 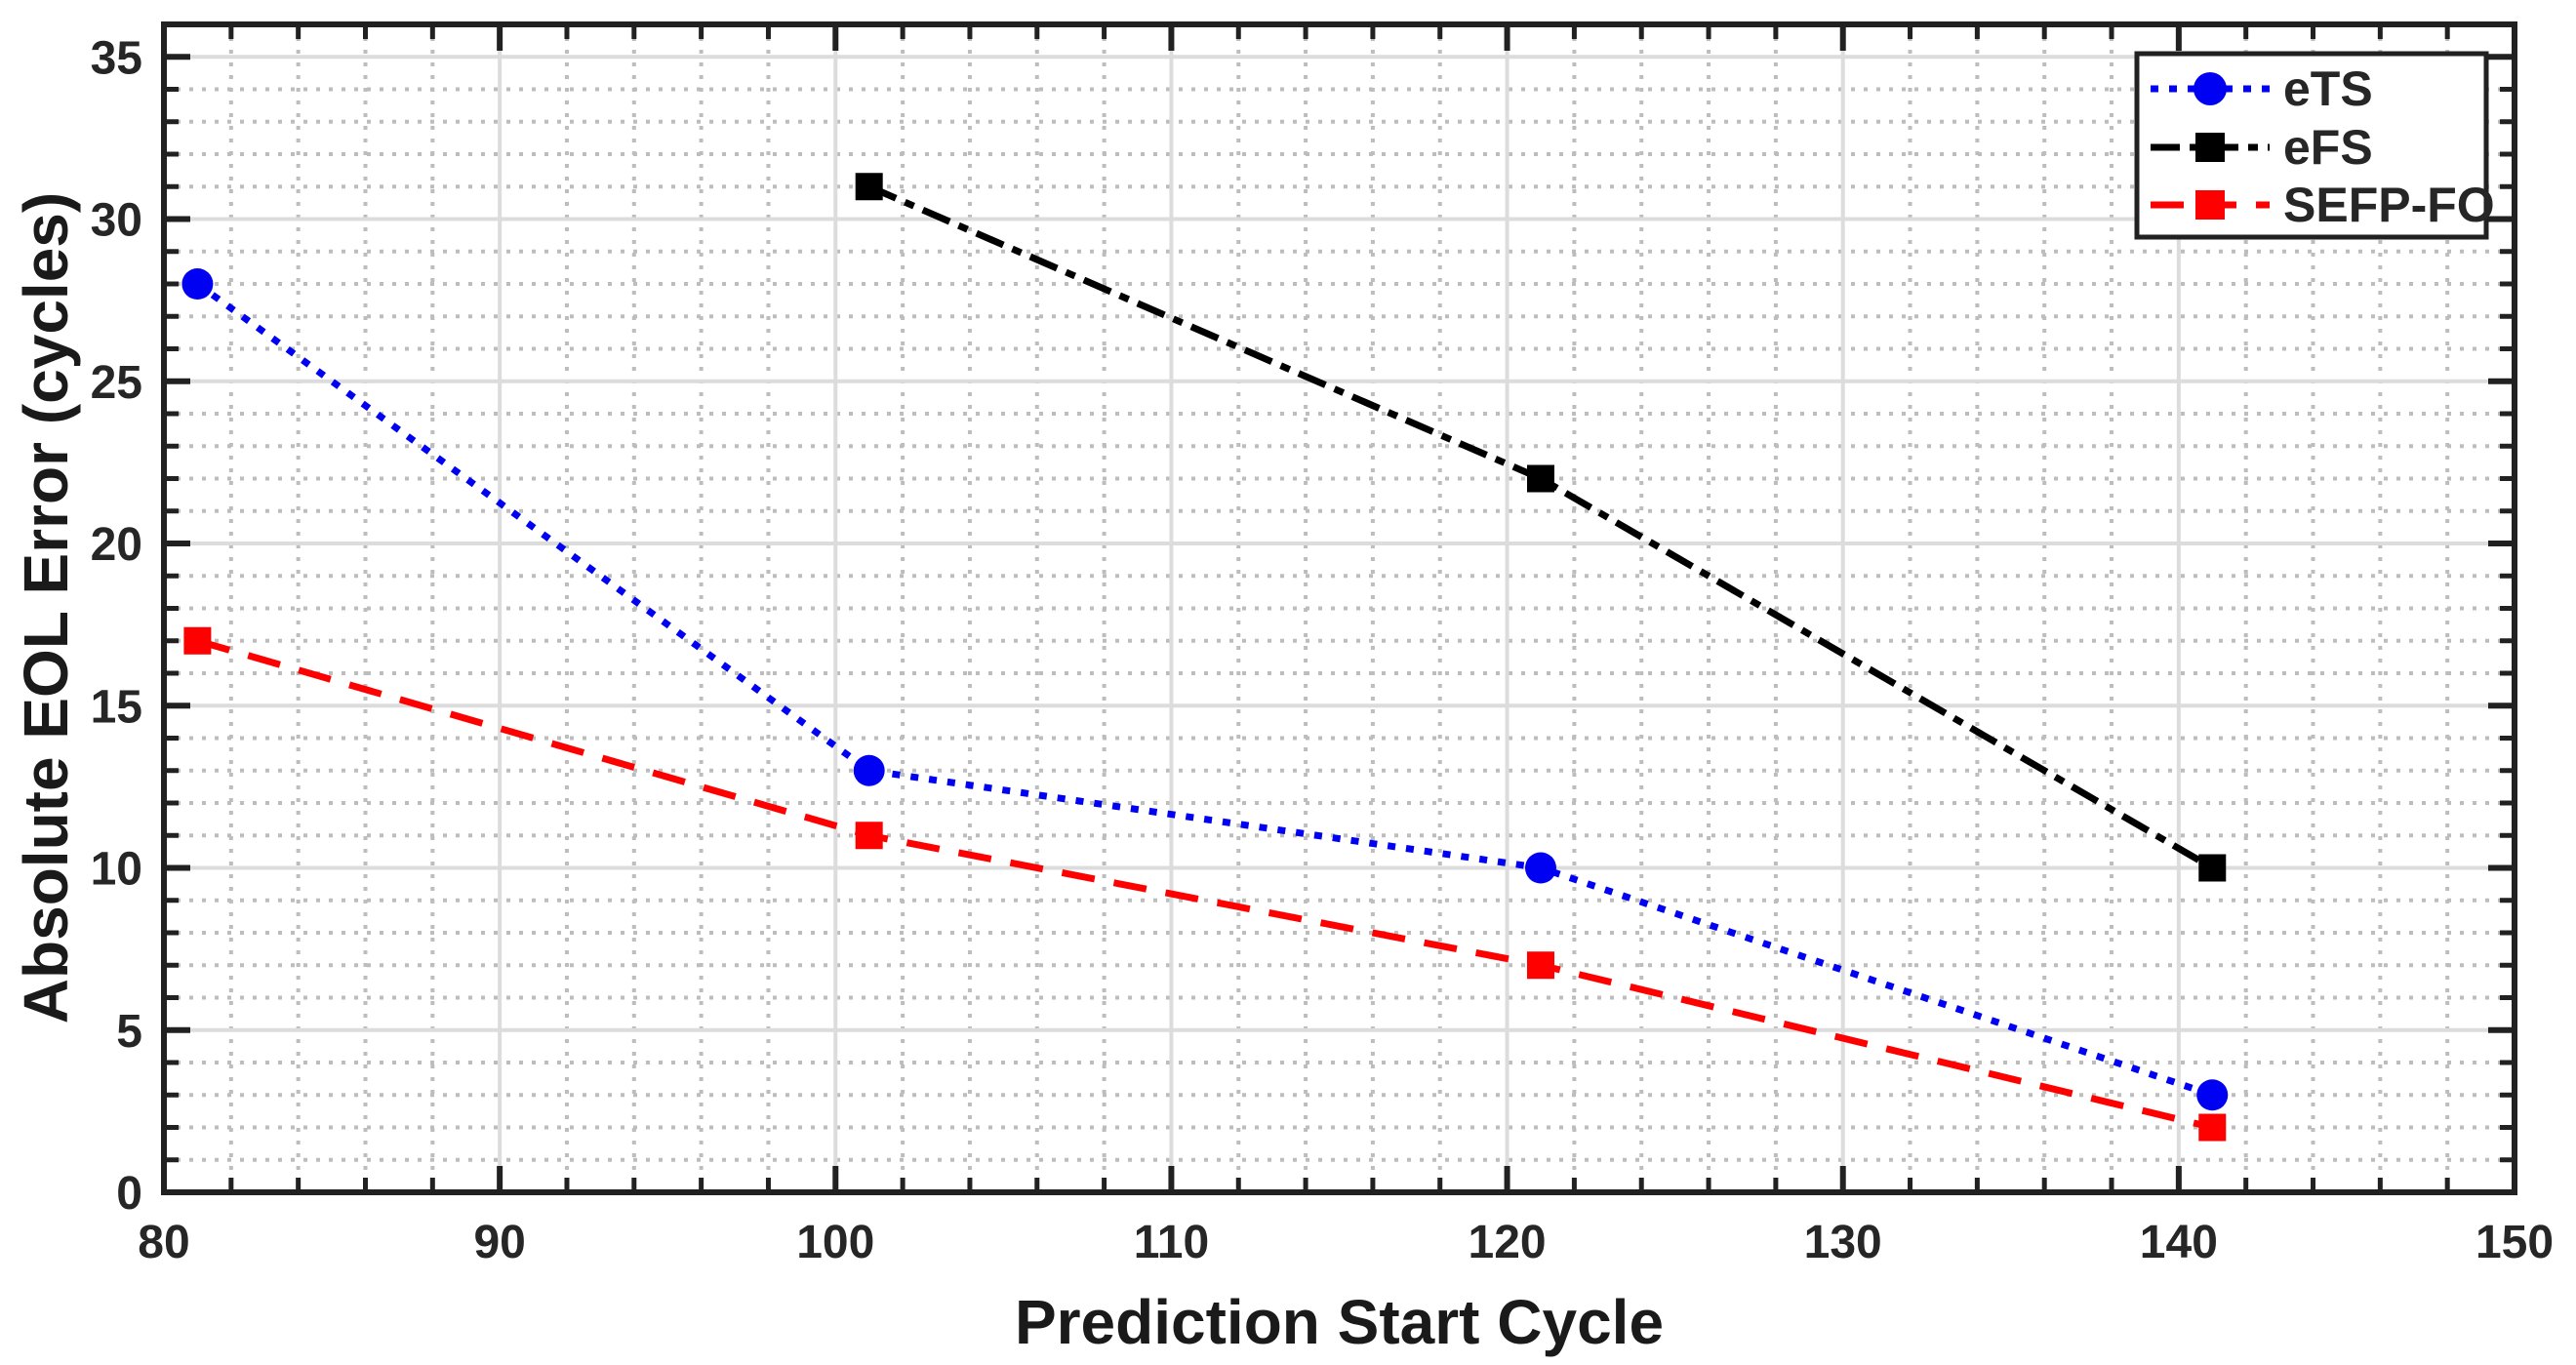 I want to click on legend-label: eTS, so click(x=2328, y=88).